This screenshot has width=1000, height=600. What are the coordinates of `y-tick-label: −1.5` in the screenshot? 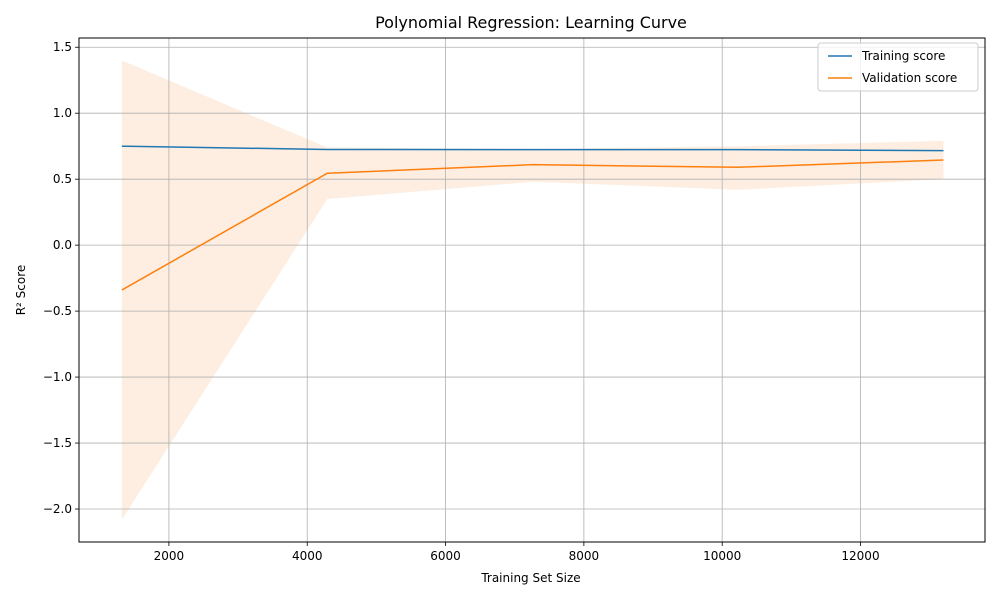 It's located at (57, 443).